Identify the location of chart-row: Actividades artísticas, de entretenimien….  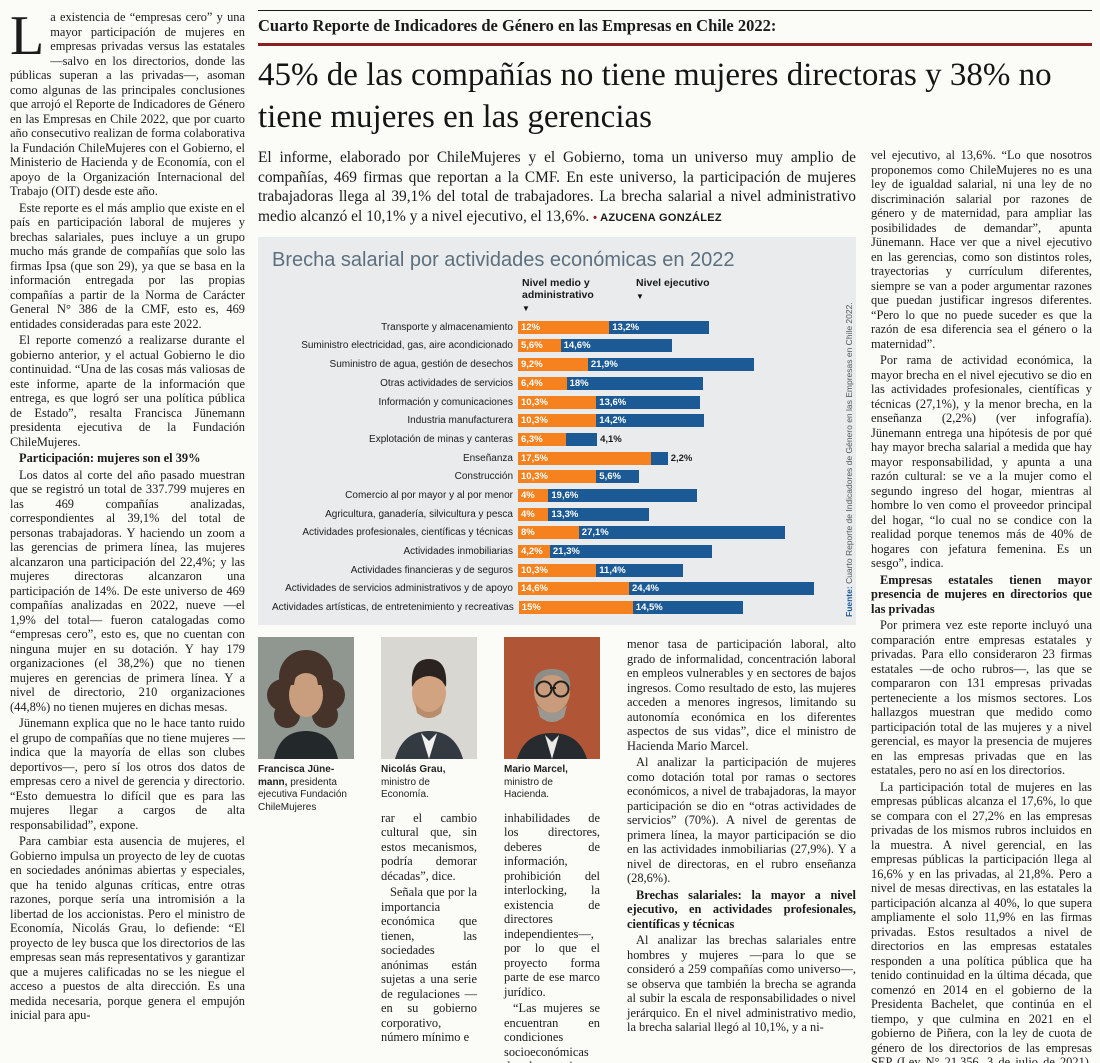
(557, 607).